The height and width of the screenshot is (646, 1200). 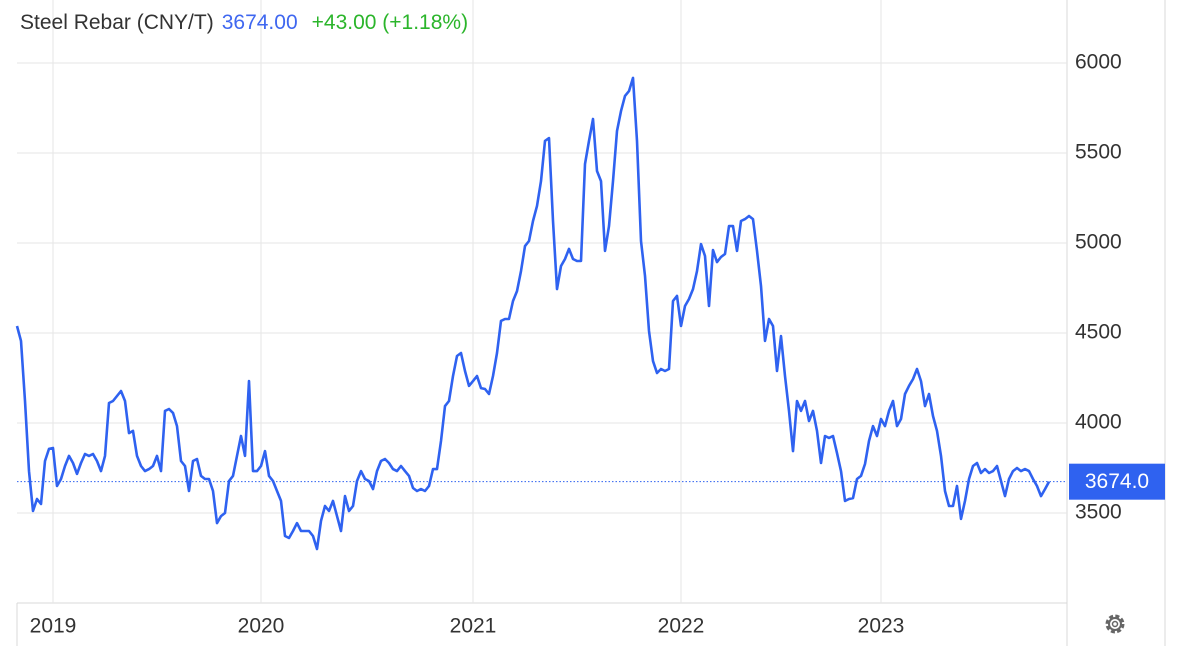 I want to click on last-price: 3674.00, so click(x=260, y=22).